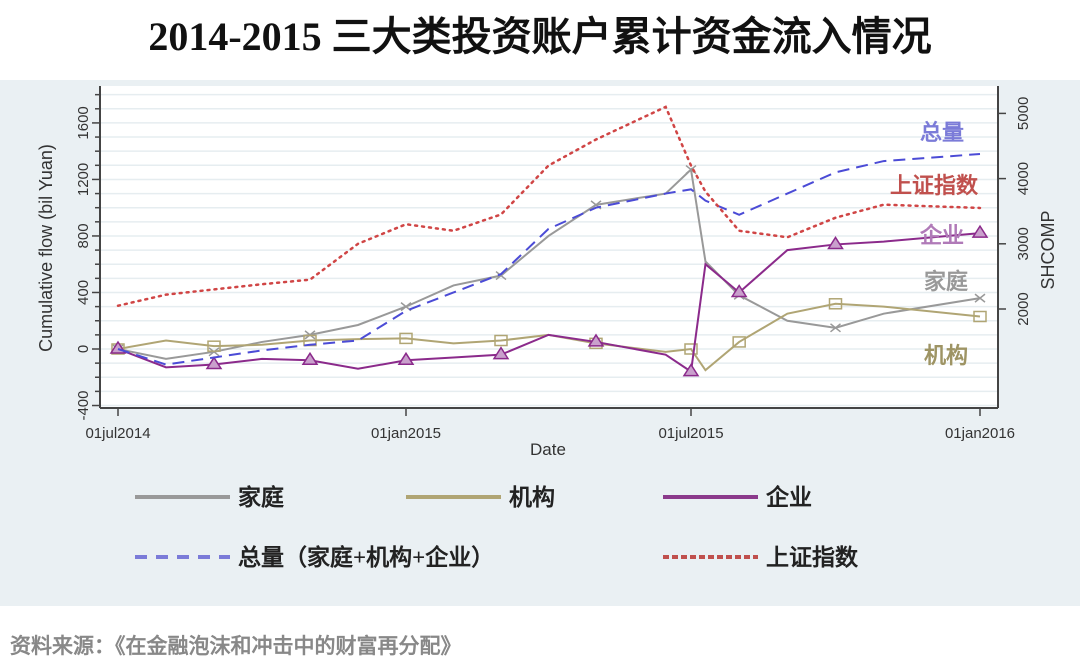 This screenshot has width=1080, height=671. I want to click on x-tick-label: 01jul2014, so click(117, 433).